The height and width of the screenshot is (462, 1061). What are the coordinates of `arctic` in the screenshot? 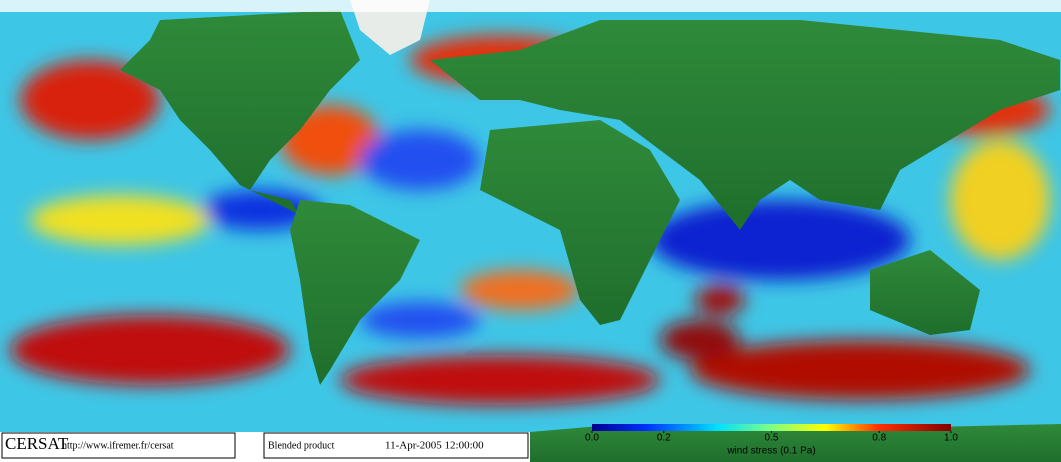 It's located at (530, 6).